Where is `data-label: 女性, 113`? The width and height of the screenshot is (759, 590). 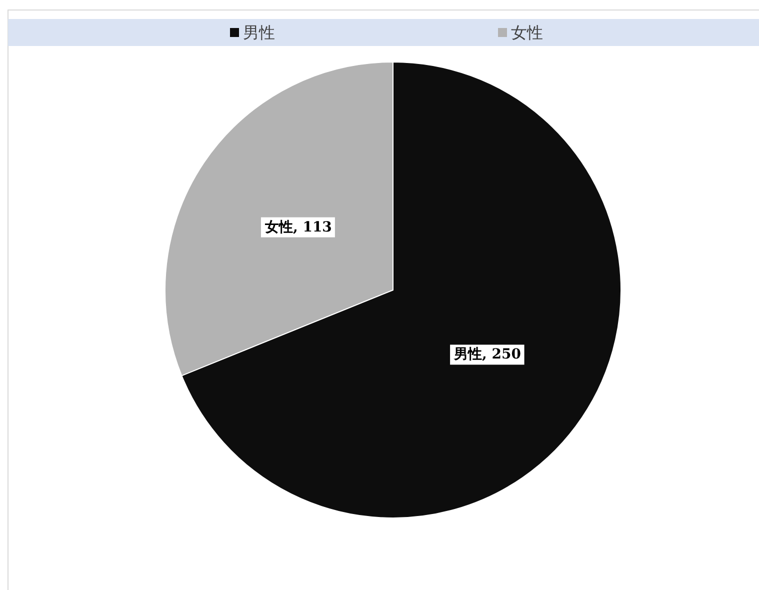 data-label: 女性, 113 is located at coordinates (298, 227).